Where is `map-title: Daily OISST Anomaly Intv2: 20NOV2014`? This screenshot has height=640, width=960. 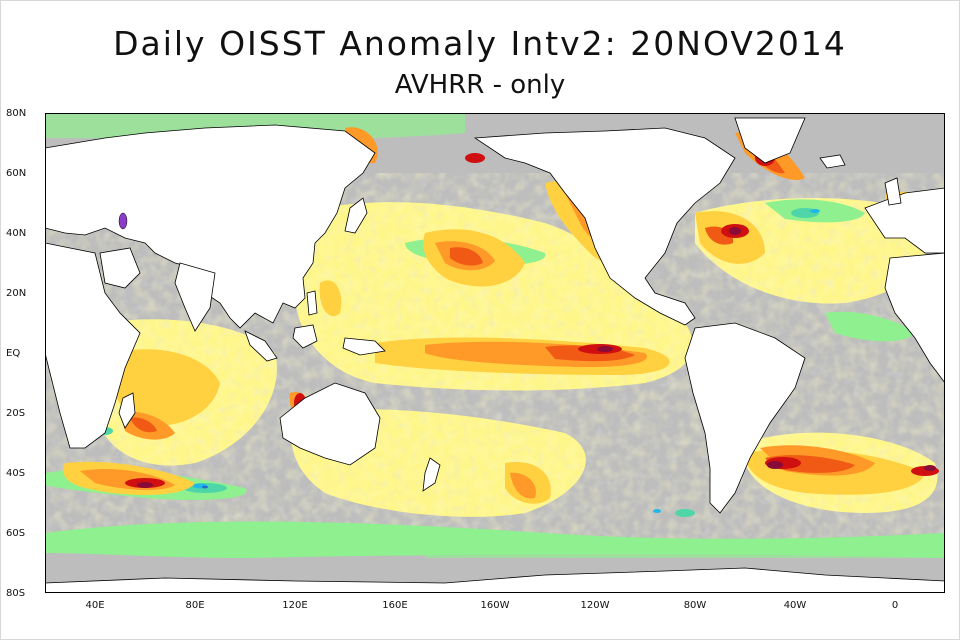 map-title: Daily OISST Anomaly Intv2: 20NOV2014 is located at coordinates (480, 43).